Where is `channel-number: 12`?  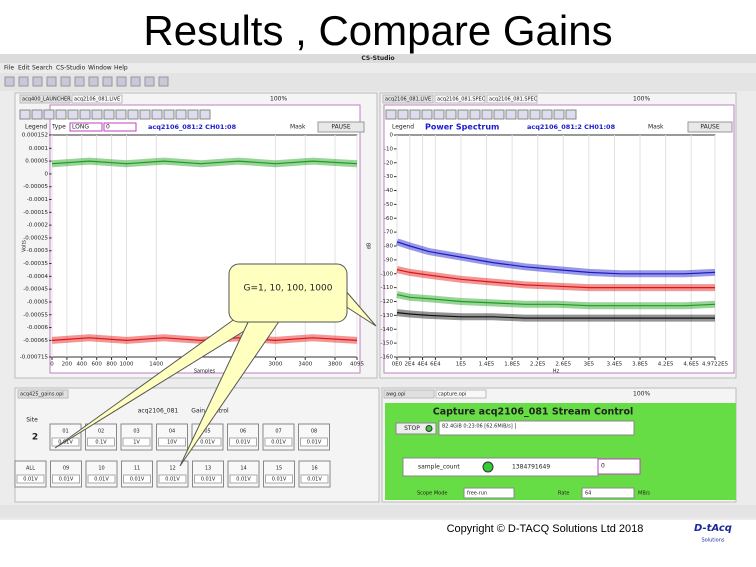 channel-number: 12 is located at coordinates (172, 469).